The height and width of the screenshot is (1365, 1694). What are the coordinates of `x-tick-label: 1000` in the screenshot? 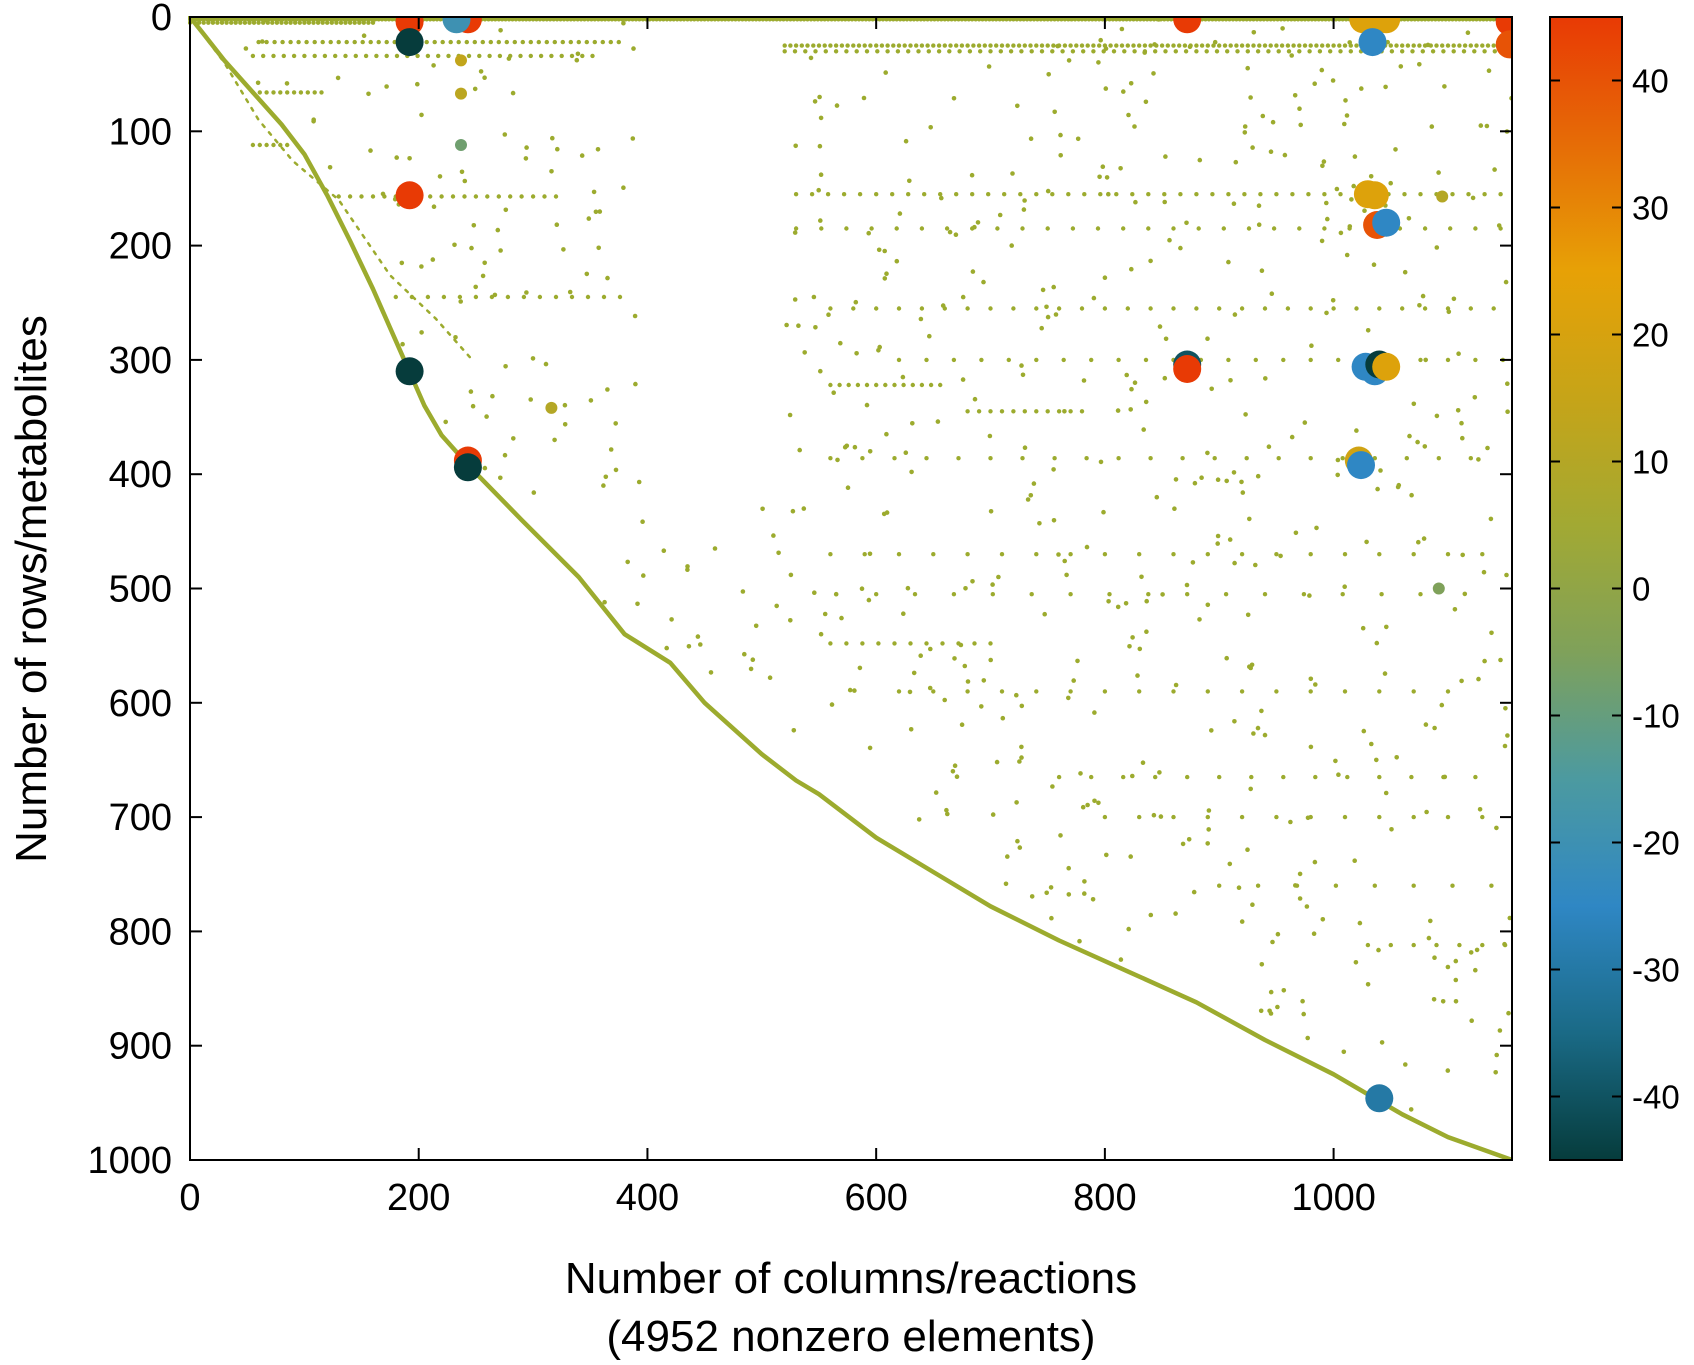 It's located at (1333, 1198).